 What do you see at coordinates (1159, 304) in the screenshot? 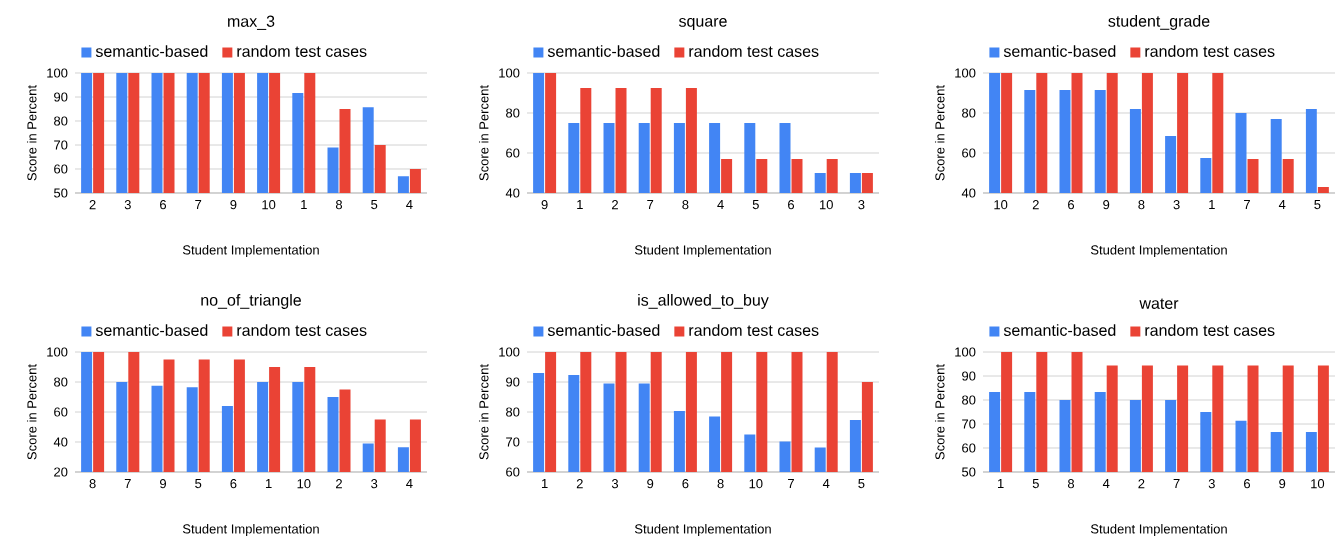
I see `chart-title: water` at bounding box center [1159, 304].